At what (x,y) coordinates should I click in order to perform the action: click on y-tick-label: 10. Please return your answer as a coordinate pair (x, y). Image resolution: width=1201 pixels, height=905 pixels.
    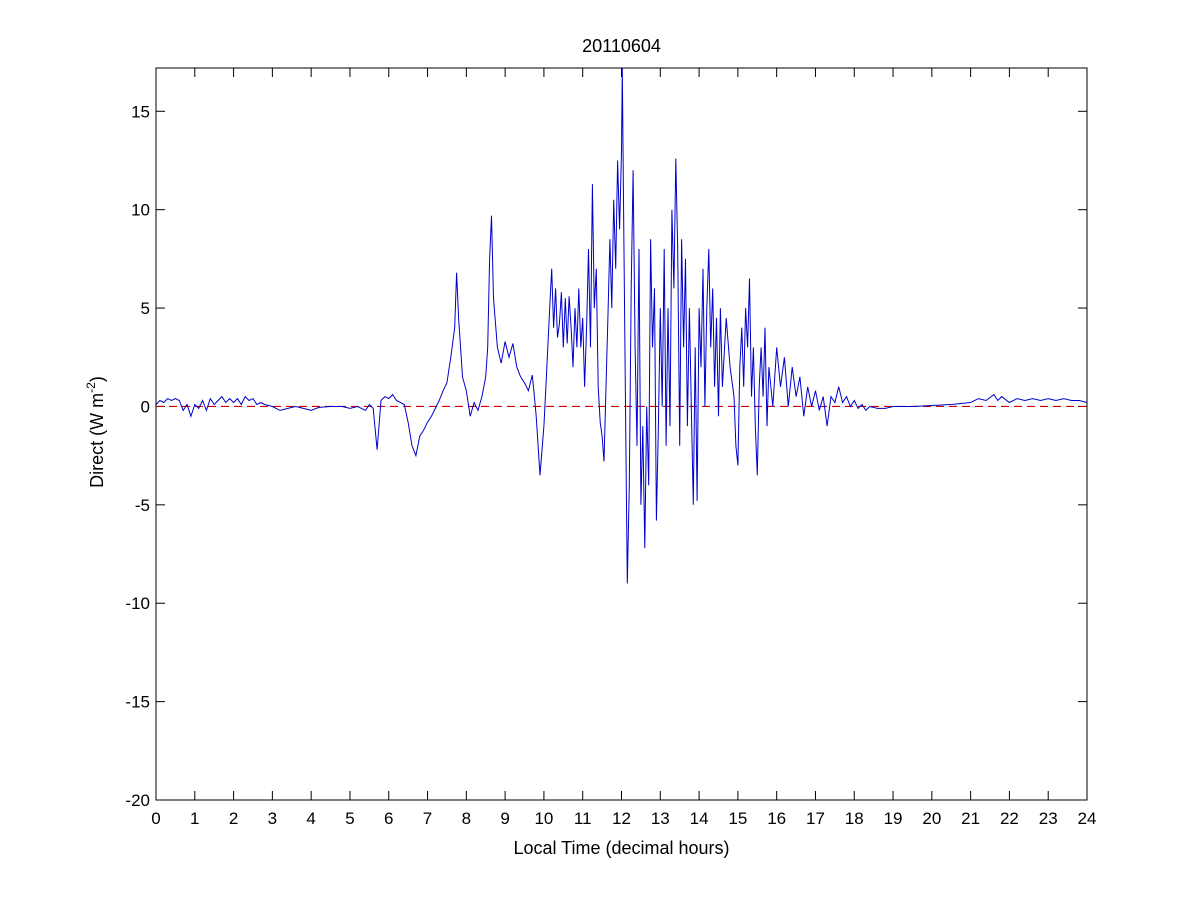
    Looking at the image, I should click on (140, 210).